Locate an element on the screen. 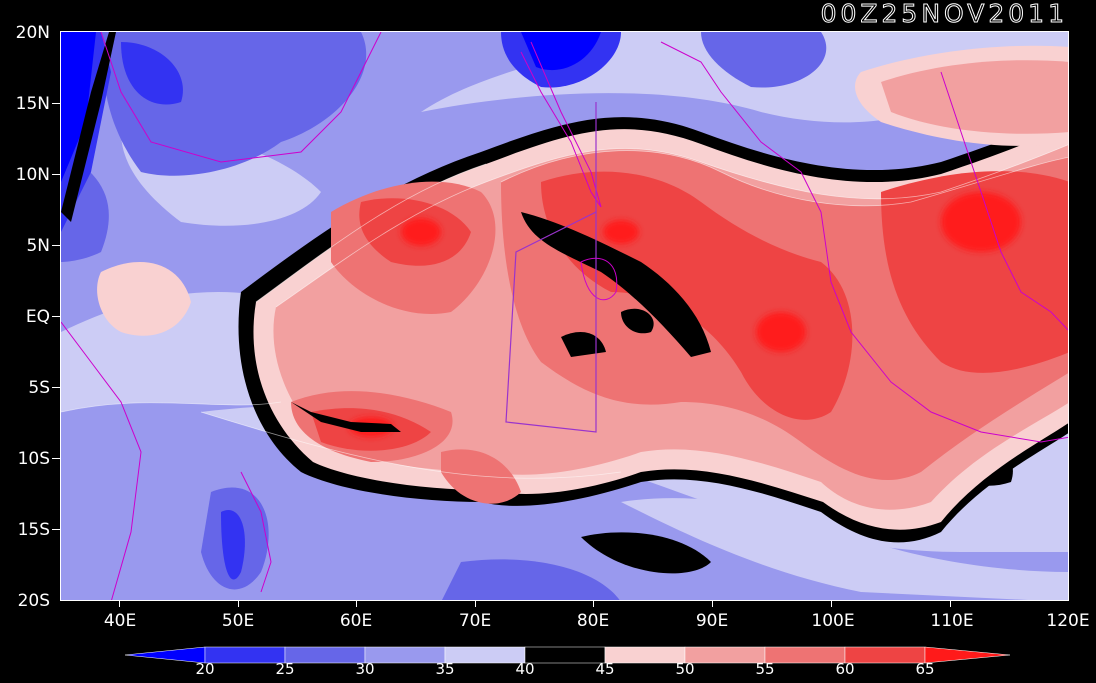 The image size is (1096, 683). lat-label-10n: 10N is located at coordinates (32, 175).